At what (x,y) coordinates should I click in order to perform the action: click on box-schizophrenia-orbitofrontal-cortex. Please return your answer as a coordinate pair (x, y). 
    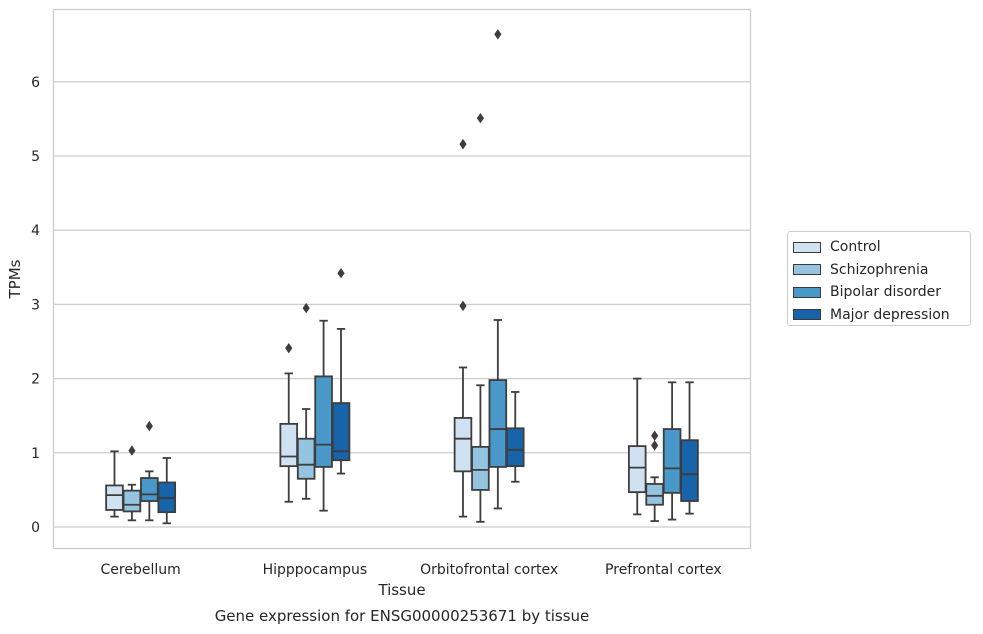
    Looking at the image, I should click on (480, 317).